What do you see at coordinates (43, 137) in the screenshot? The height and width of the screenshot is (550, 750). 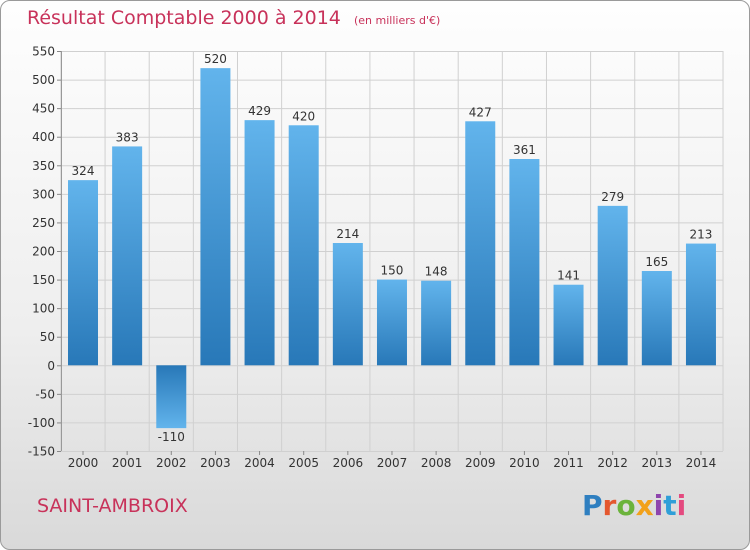 I see `y-tick-label: 400` at bounding box center [43, 137].